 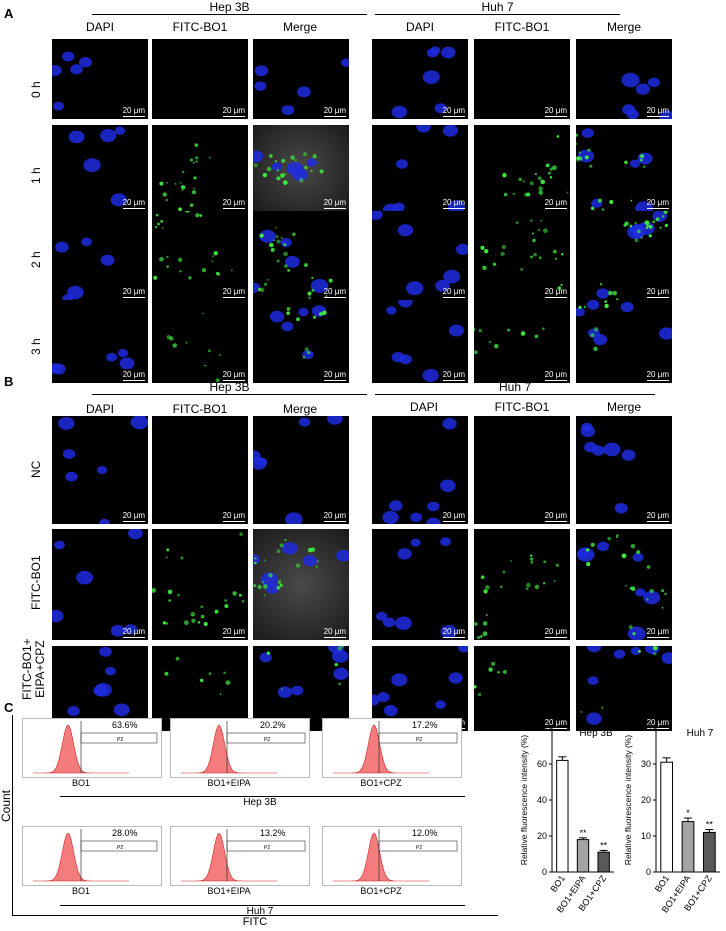 What do you see at coordinates (623, 27) in the screenshot?
I see `col-header: Merge` at bounding box center [623, 27].